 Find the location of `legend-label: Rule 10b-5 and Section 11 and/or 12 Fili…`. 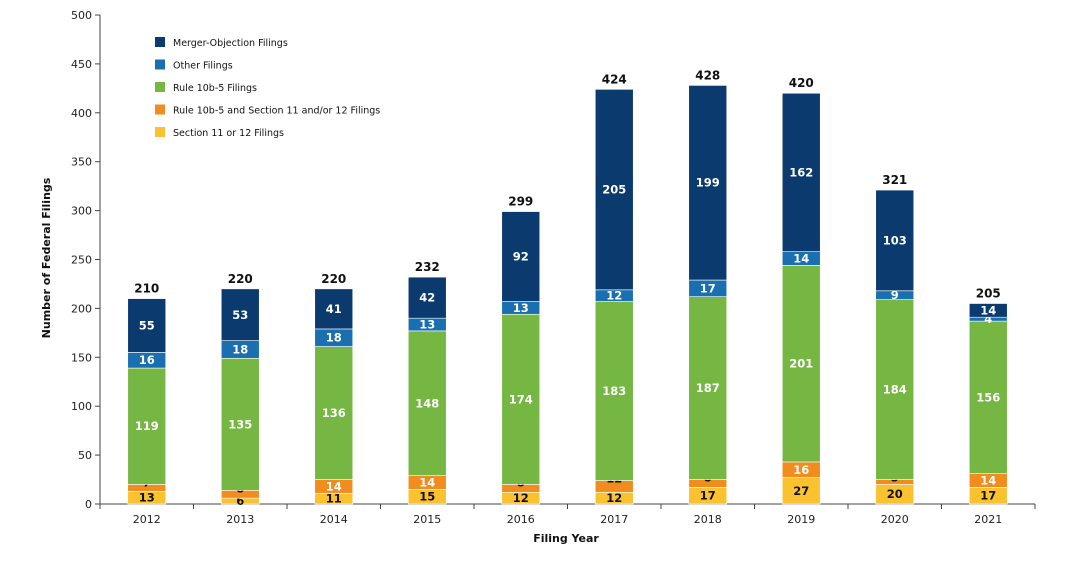

legend-label: Rule 10b-5 and Section 11 and/or 12 Fili… is located at coordinates (276, 111).